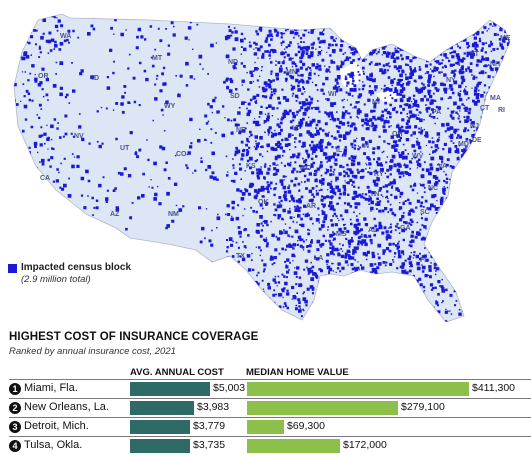  I want to click on city-name: Tulsa, Okla., so click(53, 445).